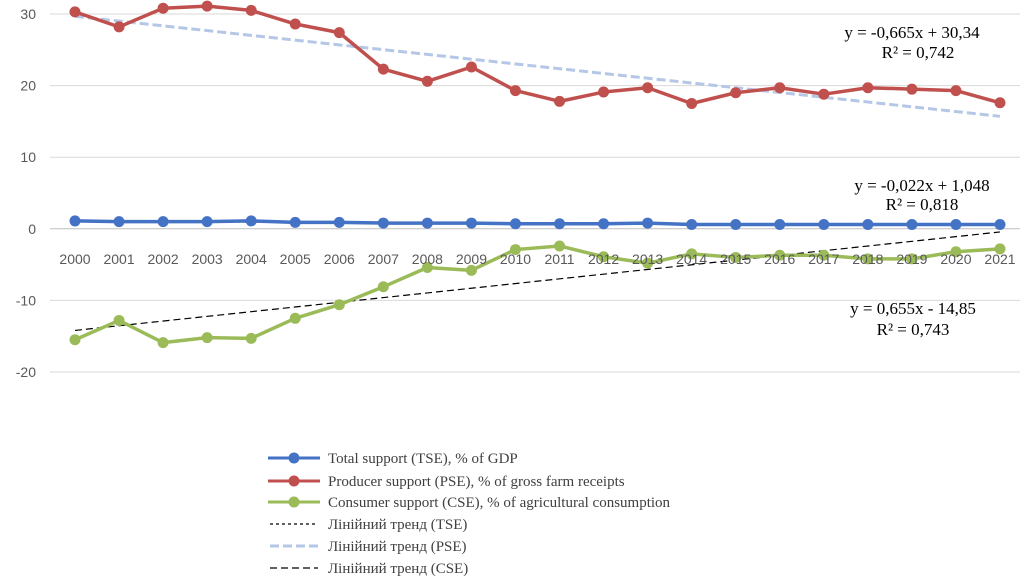 Image resolution: width=1028 pixels, height=580 pixels. What do you see at coordinates (207, 259) in the screenshot?
I see `x-tick-label: 2003` at bounding box center [207, 259].